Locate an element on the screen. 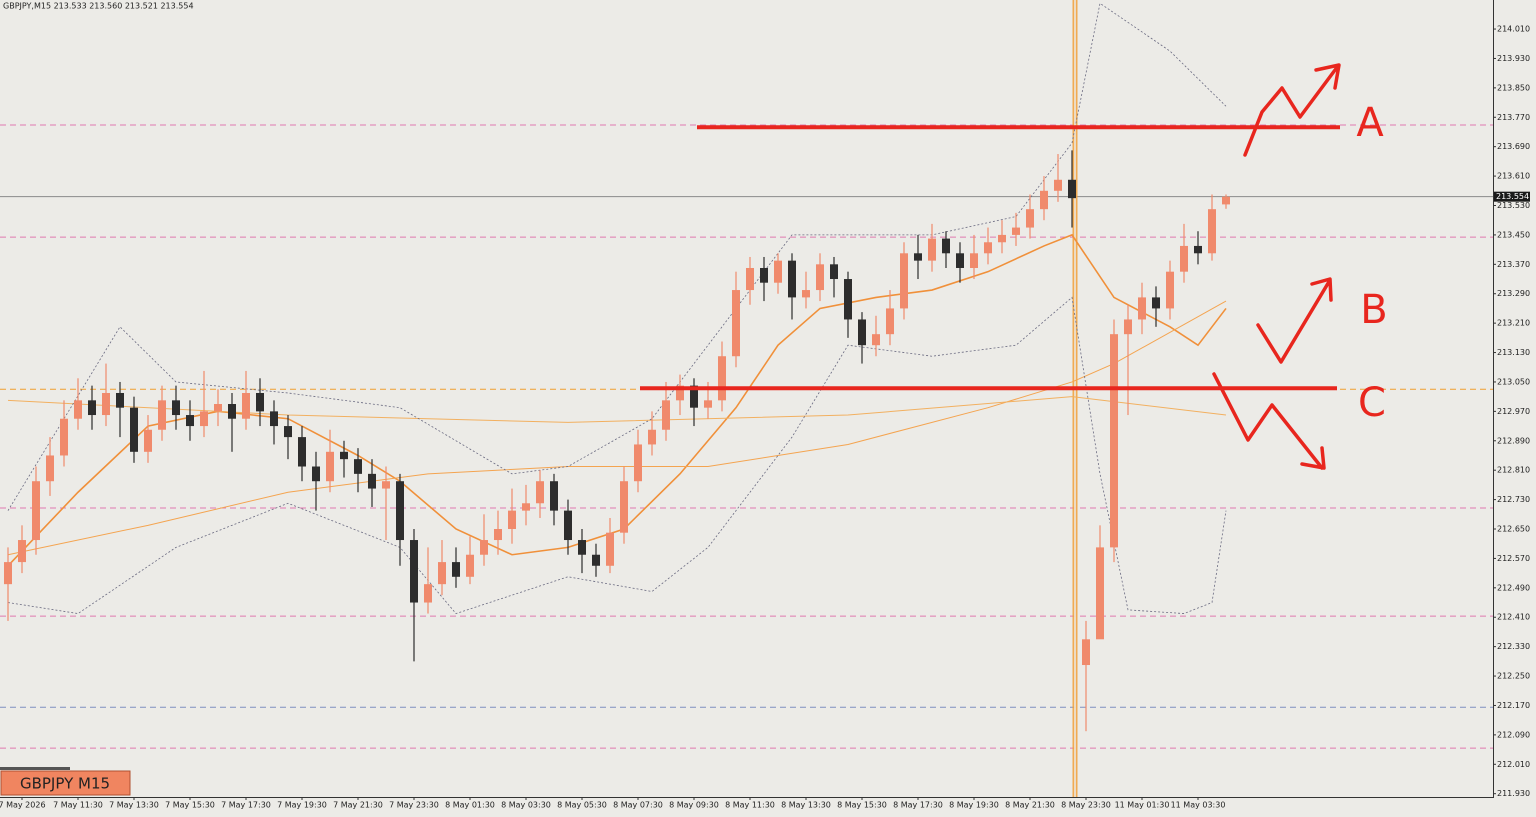 This screenshot has height=817, width=1536. y-tick-label: 213.690 is located at coordinates (1513, 146).